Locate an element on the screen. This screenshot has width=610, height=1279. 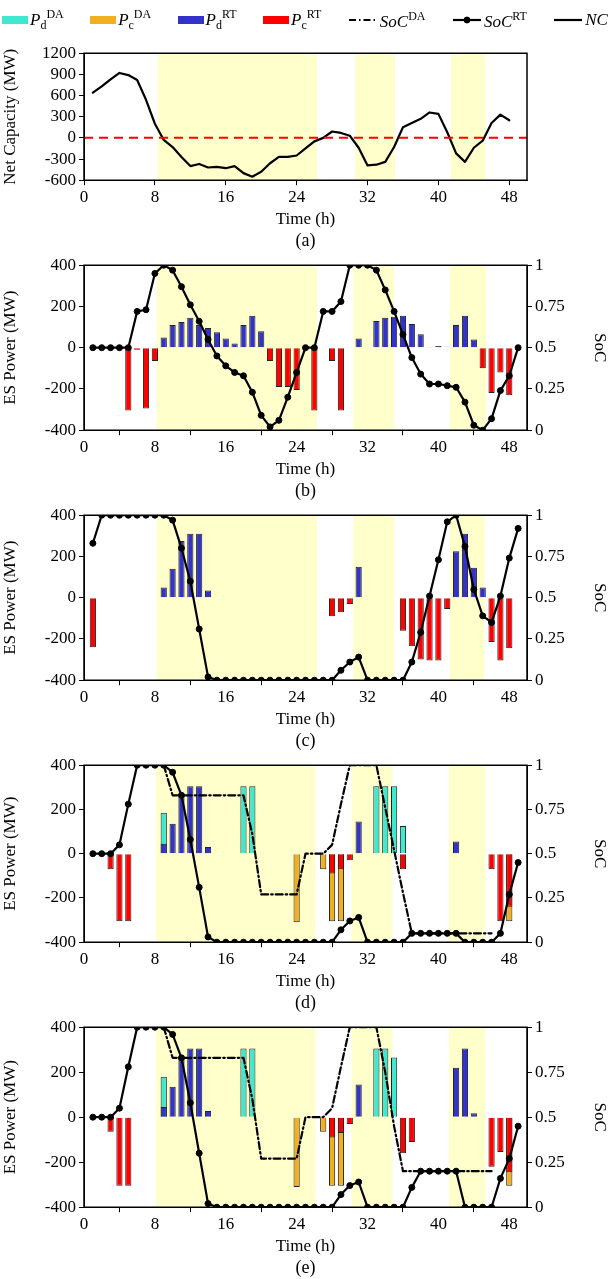
text: (d) is located at coordinates (305, 1002).